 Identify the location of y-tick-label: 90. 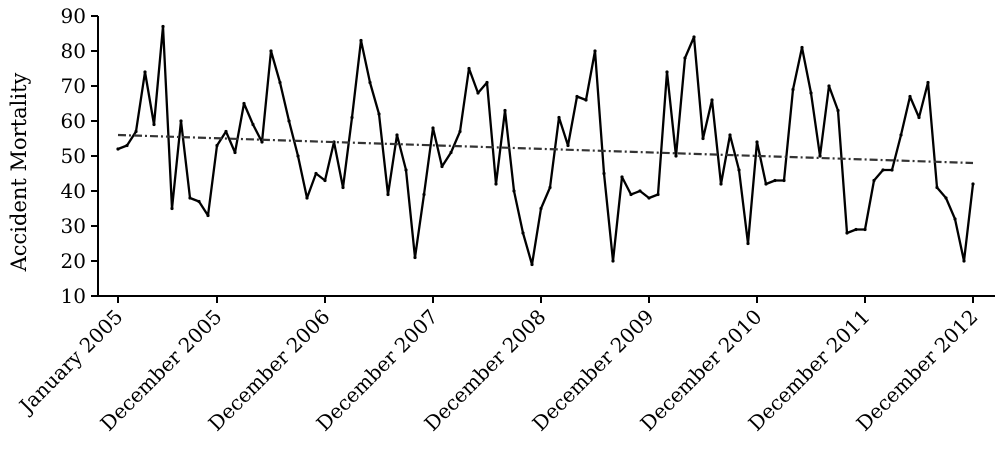
(73, 16).